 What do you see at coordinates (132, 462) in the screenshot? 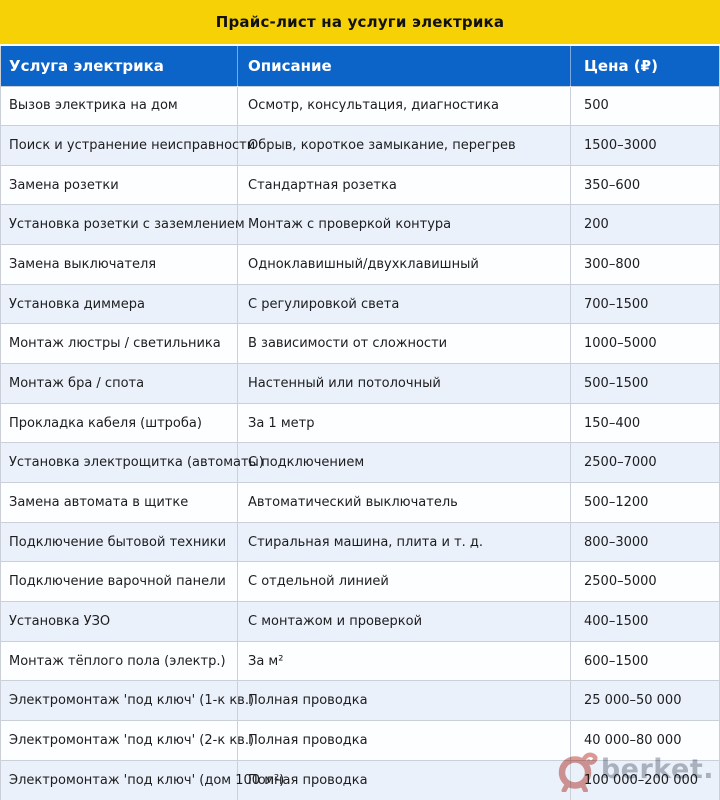
I see `service-cell: Установка электрощитка (автоматы)` at bounding box center [132, 462].